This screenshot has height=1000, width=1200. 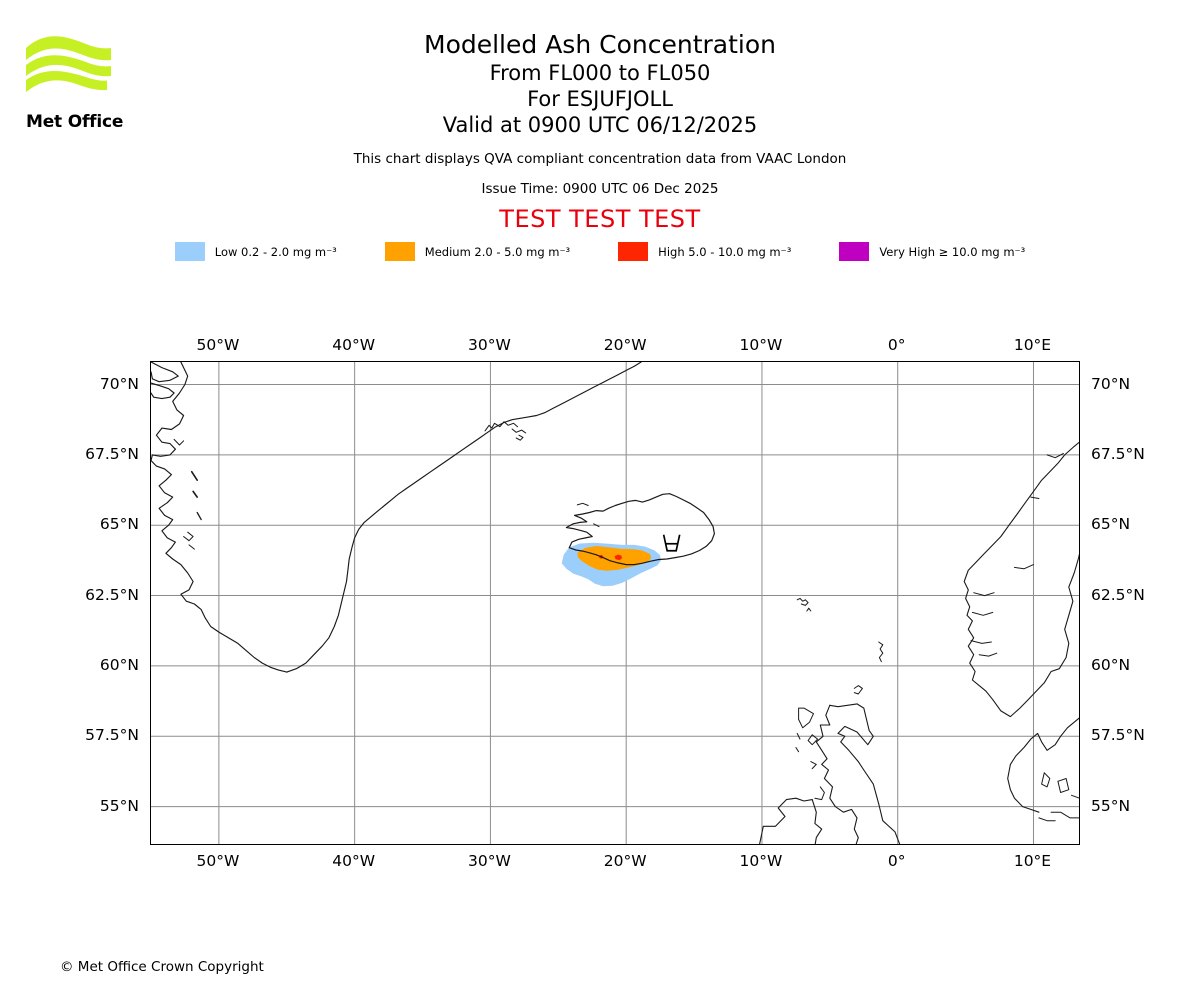 What do you see at coordinates (813, 765) in the screenshot?
I see `coastline-mull` at bounding box center [813, 765].